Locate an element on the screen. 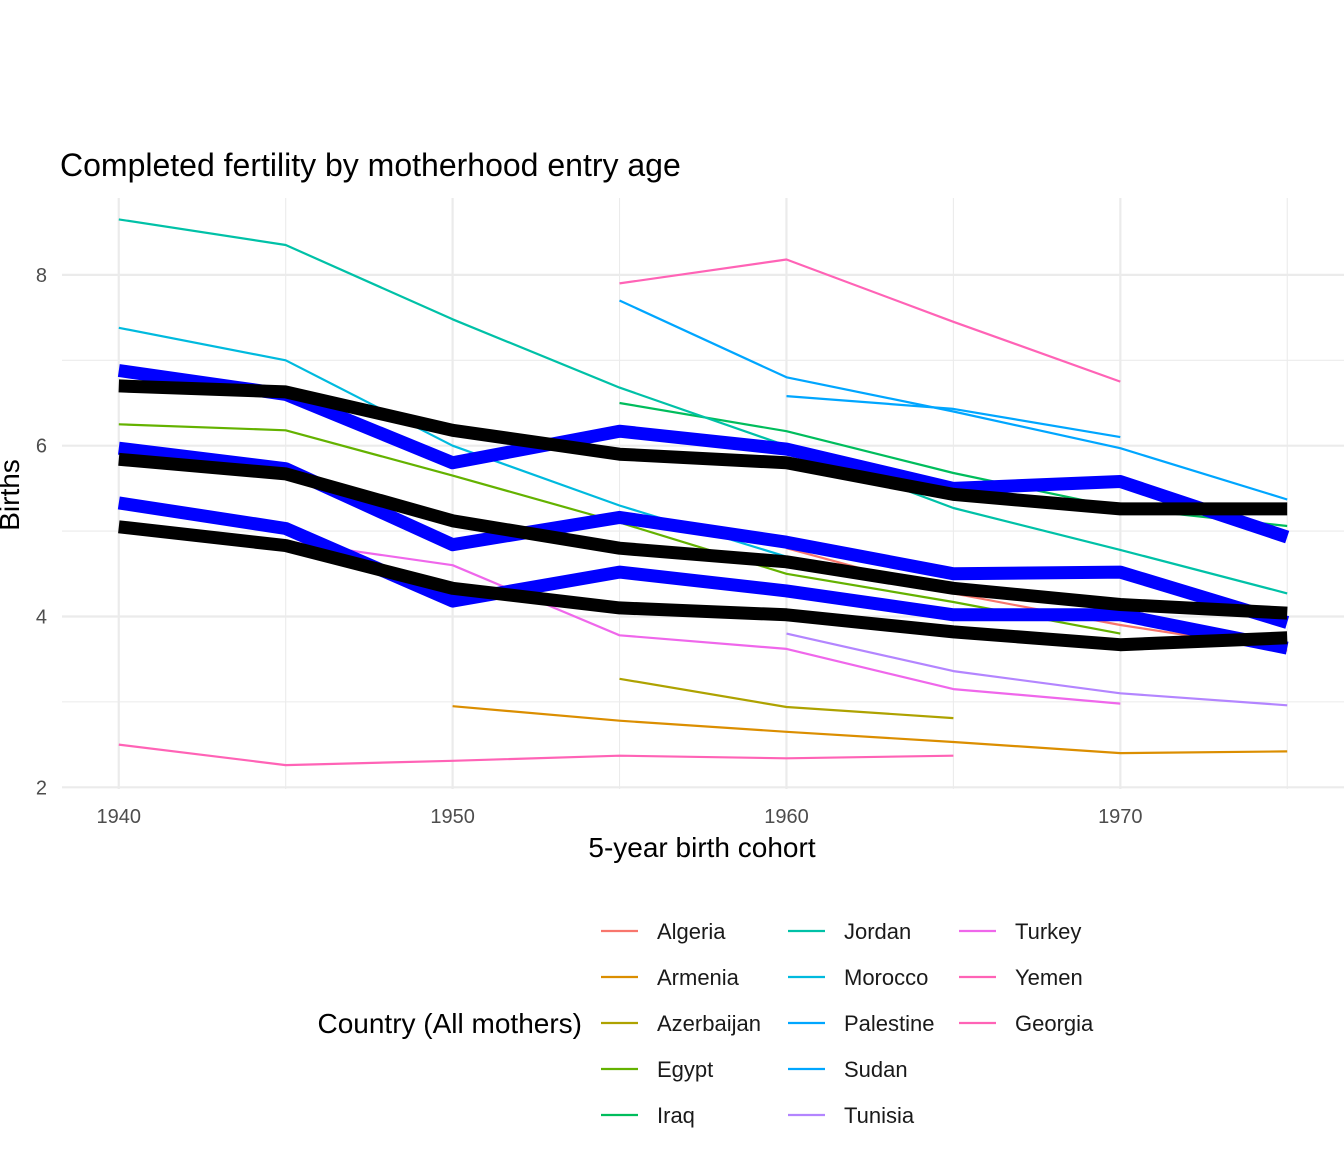  series-line-georgia is located at coordinates (536, 755).